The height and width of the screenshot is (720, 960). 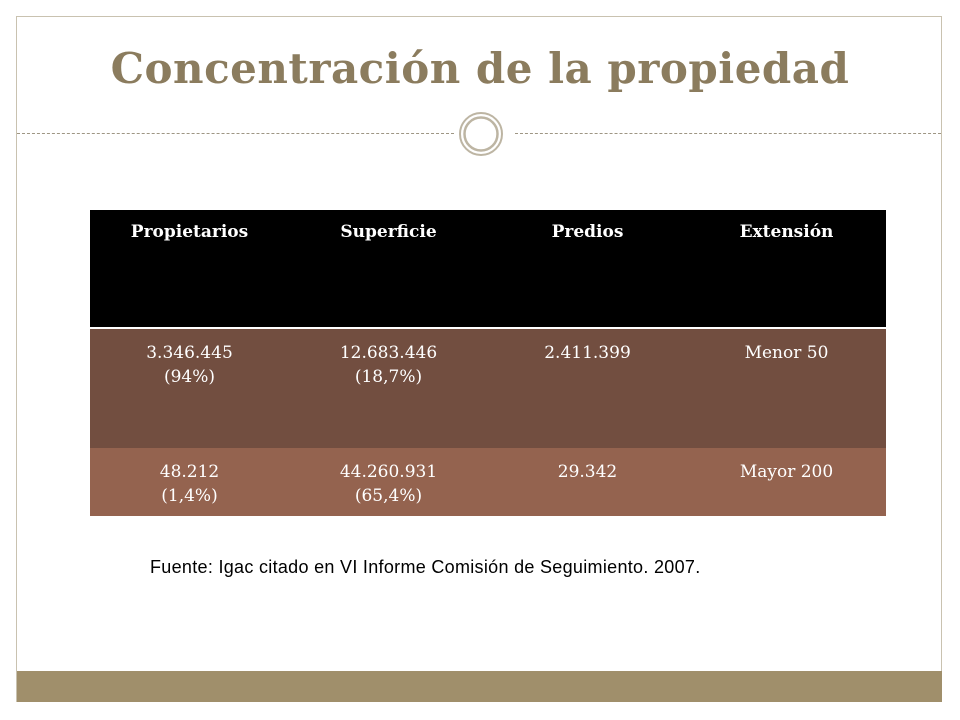 I want to click on cell-value: 2.411.399, so click(x=587, y=353).